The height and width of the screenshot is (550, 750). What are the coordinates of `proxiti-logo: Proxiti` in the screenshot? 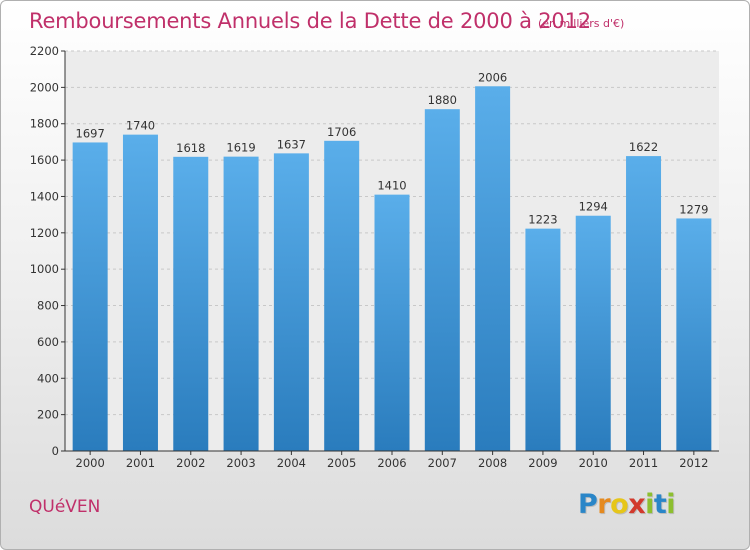 It's located at (627, 507).